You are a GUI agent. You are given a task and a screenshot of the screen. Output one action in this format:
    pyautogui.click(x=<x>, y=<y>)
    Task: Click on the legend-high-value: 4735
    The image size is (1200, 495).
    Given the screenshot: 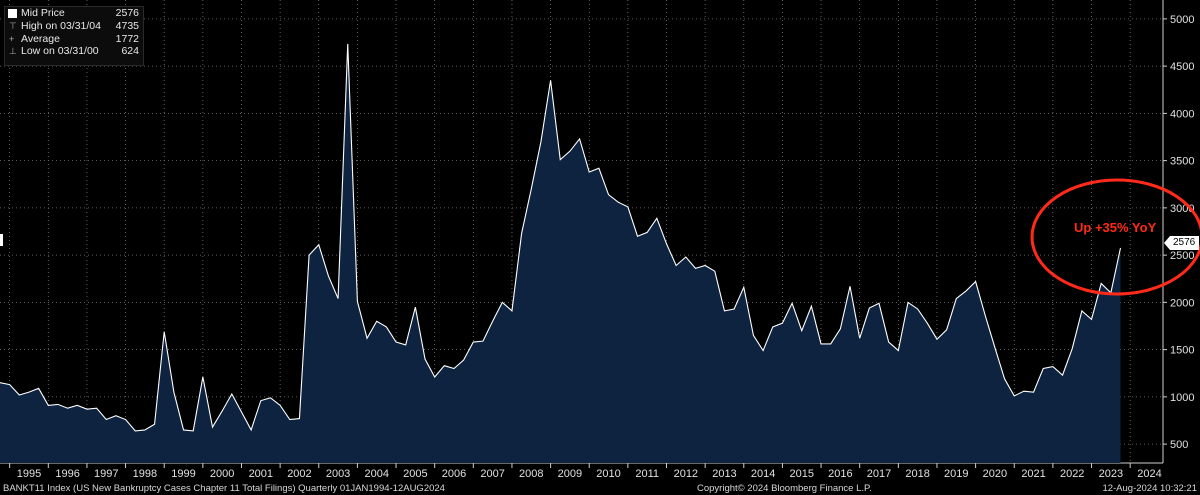 What is the action you would take?
    pyautogui.click(x=127, y=25)
    